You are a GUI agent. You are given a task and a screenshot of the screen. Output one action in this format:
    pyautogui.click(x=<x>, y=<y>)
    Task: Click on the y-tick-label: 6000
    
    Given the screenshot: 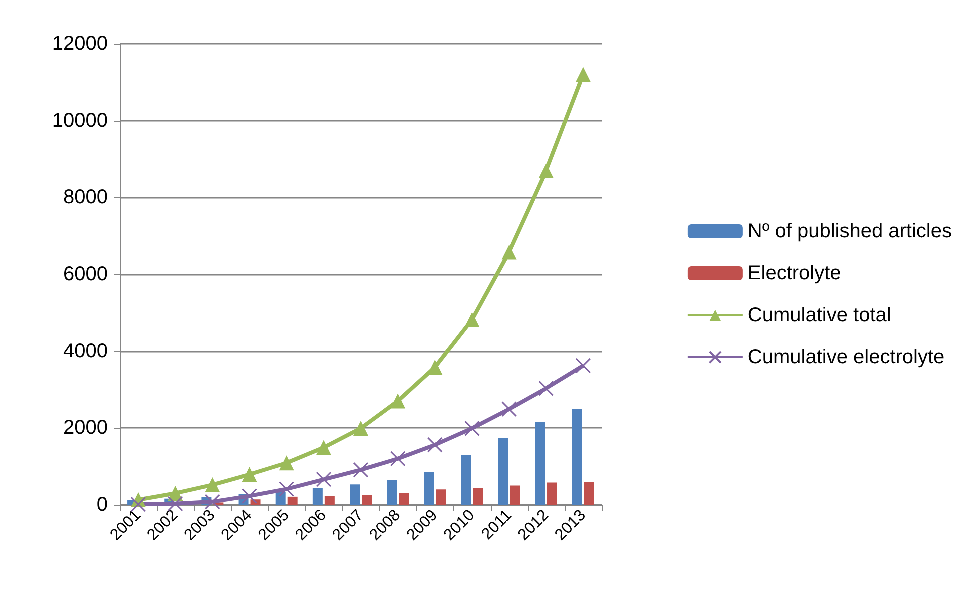 What is the action you would take?
    pyautogui.click(x=86, y=275)
    